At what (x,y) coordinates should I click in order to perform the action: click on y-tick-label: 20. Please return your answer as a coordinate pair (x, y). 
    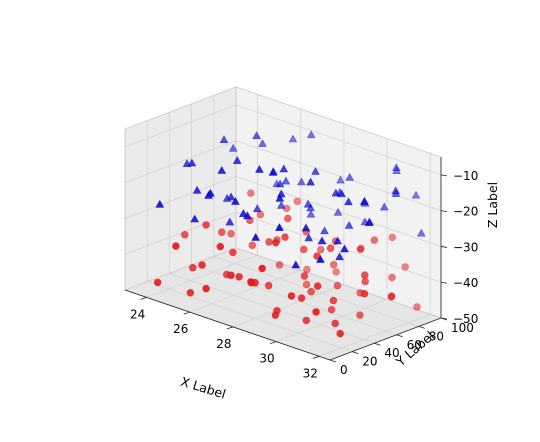
    Looking at the image, I should click on (369, 362).